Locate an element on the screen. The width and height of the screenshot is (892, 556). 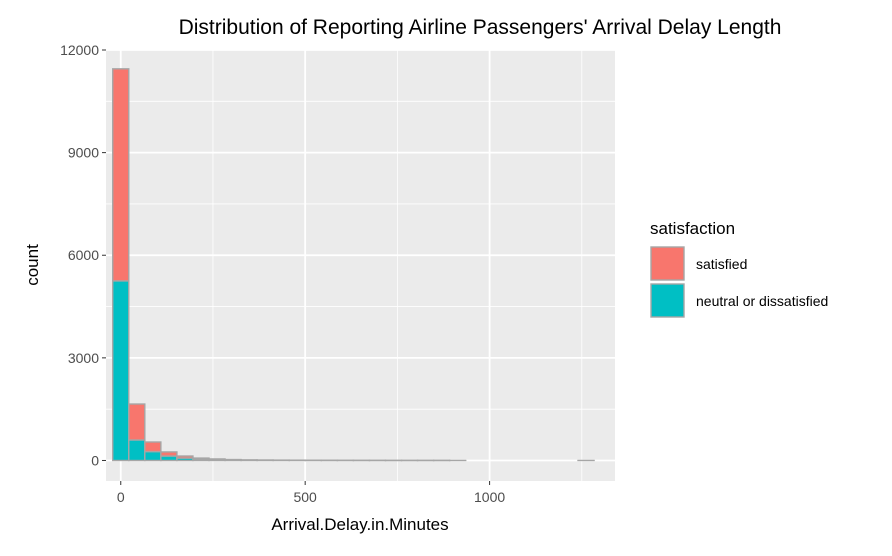
x-tick-label: 500 is located at coordinates (305, 497).